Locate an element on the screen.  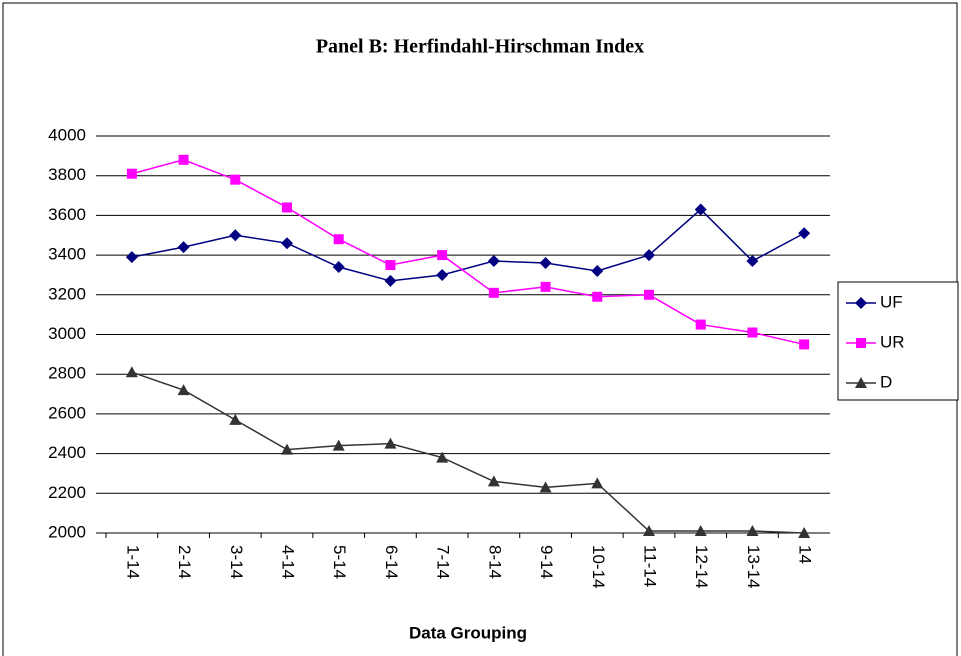
y-tick-label: 3000 is located at coordinates (67, 333).